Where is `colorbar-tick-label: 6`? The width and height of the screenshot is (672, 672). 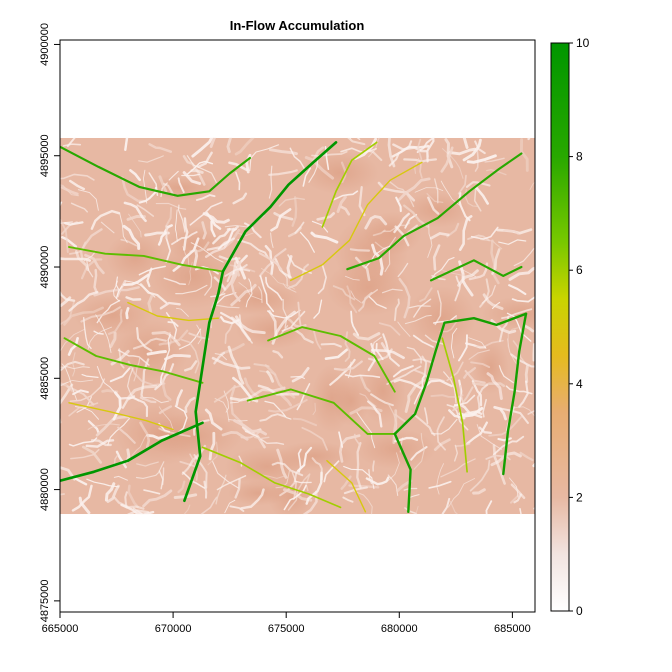 colorbar-tick-label: 6 is located at coordinates (579, 270).